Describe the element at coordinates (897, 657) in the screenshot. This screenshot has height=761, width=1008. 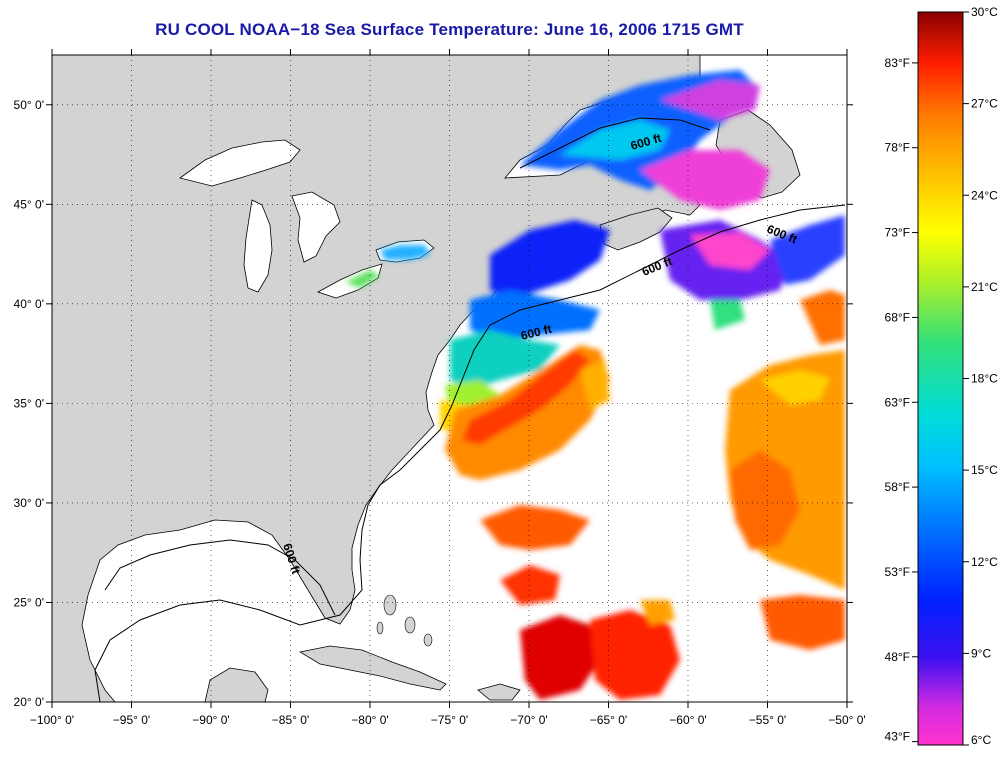
I see `colorbar-label-fahrenheit: 48°F` at that location.